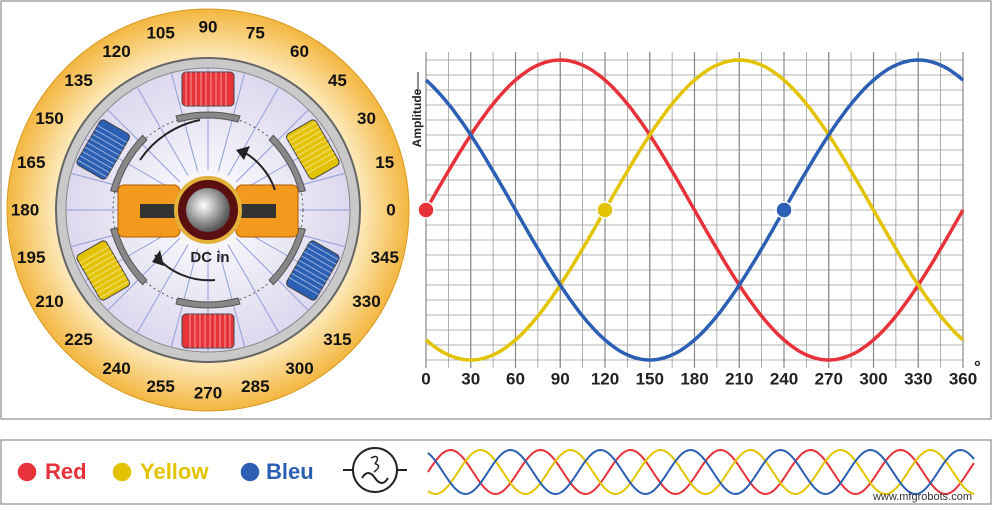 The width and height of the screenshot is (992, 511). Describe the element at coordinates (918, 378) in the screenshot. I see `x-tick-label: 330` at that location.